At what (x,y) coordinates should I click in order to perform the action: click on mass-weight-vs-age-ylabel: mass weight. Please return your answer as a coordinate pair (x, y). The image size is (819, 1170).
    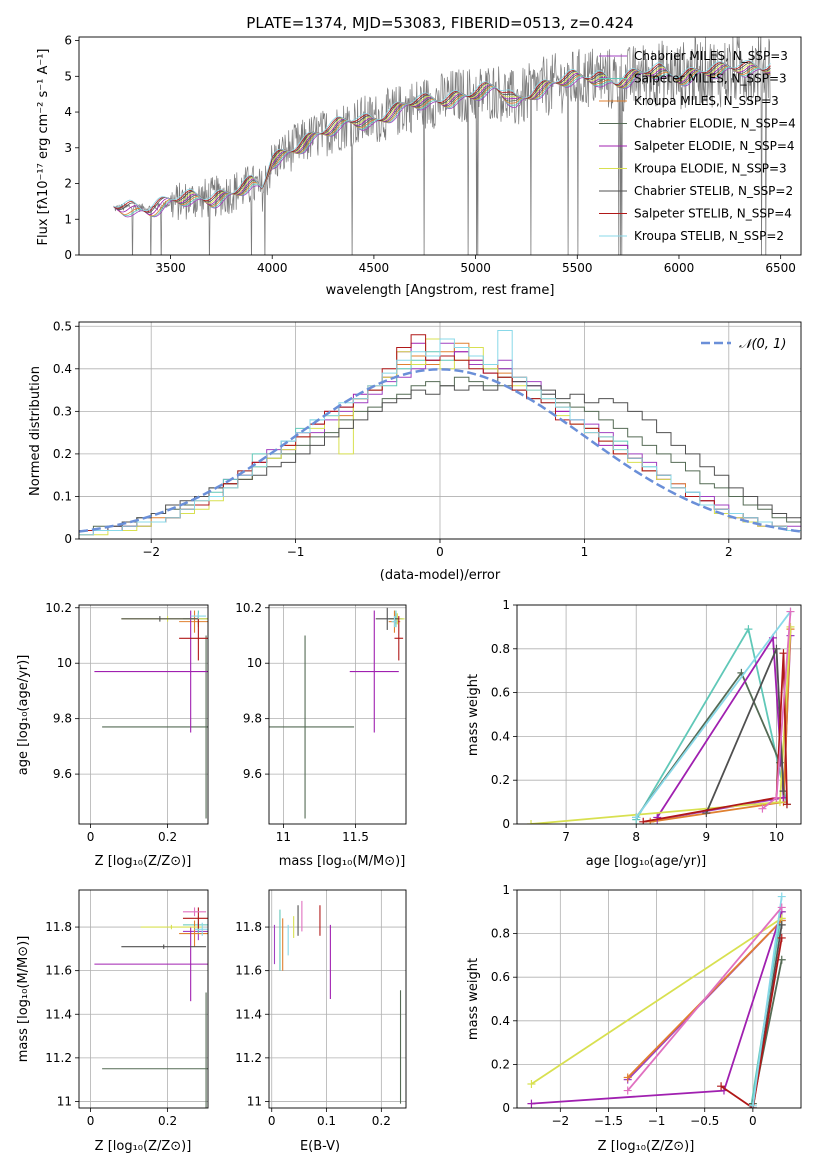
    Looking at the image, I should click on (473, 715).